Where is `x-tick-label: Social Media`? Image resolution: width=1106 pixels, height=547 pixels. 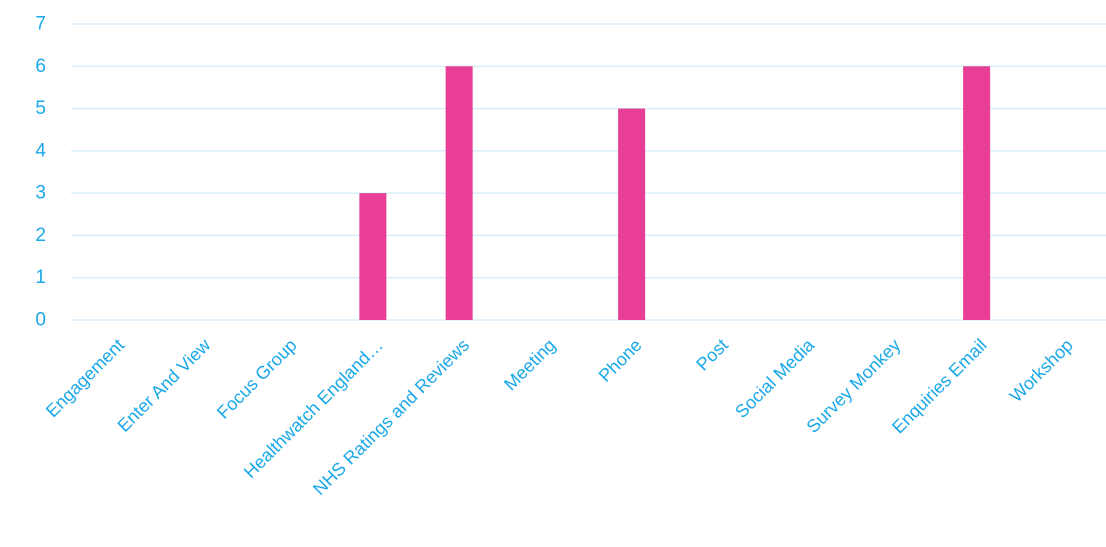 x-tick-label: Social Media is located at coordinates (775, 378).